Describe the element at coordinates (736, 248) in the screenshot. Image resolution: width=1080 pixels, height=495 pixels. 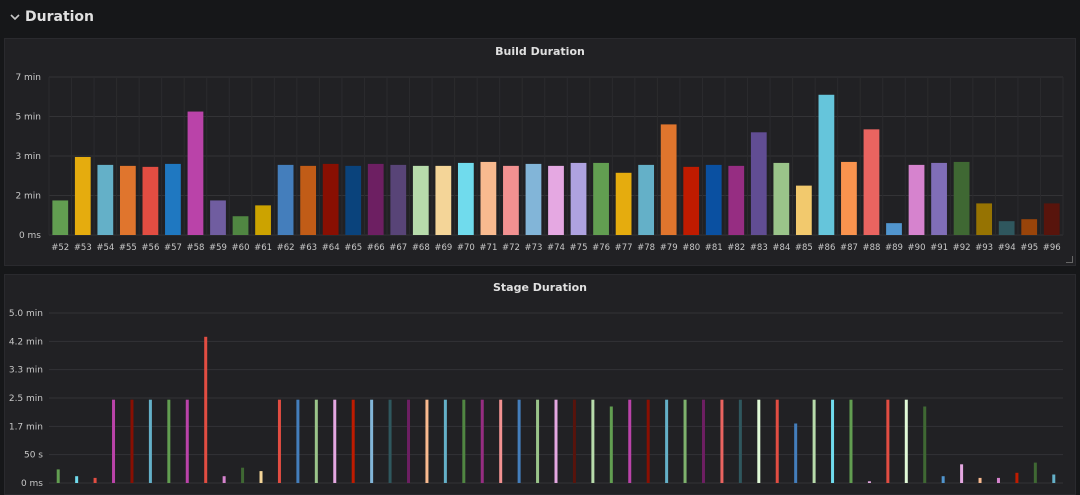
I see `x-tick-label: #82` at that location.